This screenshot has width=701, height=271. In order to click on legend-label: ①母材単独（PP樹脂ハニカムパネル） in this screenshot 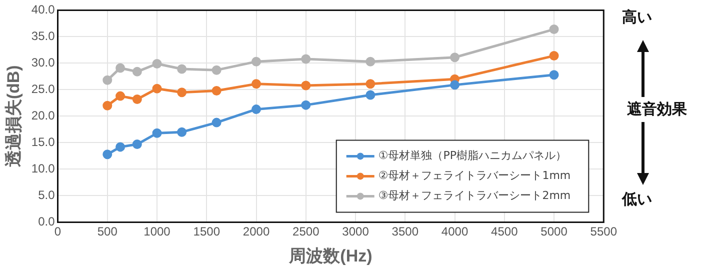, I will do `click(472, 155)`.